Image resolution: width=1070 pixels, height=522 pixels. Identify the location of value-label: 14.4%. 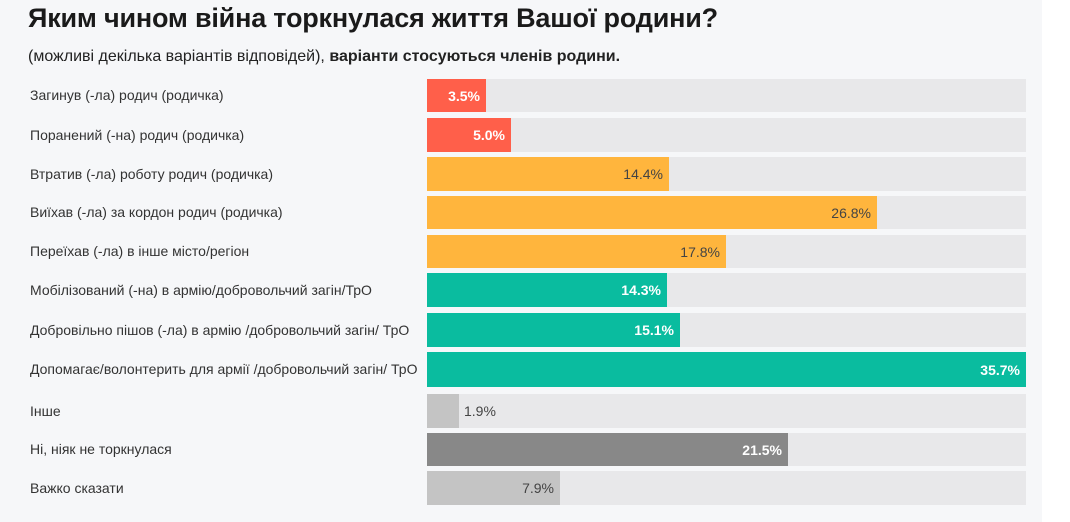
(643, 174).